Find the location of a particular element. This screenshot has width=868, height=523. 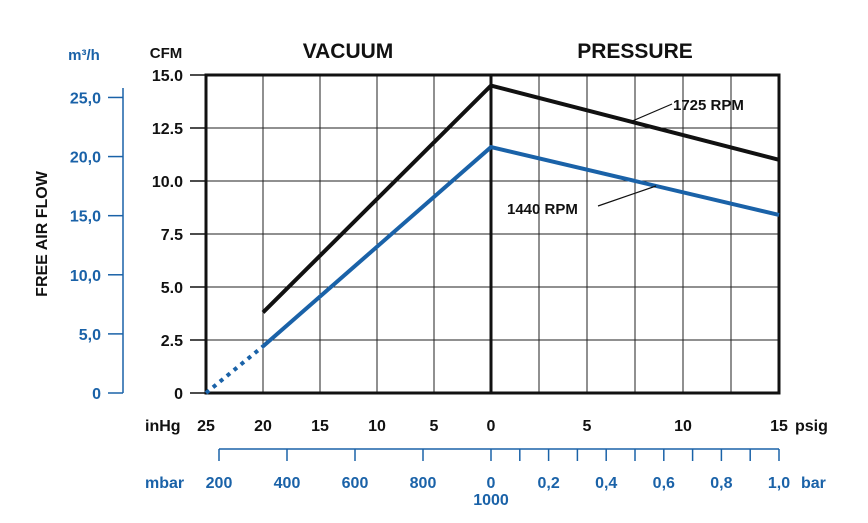

cfm-tick-6: 15.0 is located at coordinates (167, 76).